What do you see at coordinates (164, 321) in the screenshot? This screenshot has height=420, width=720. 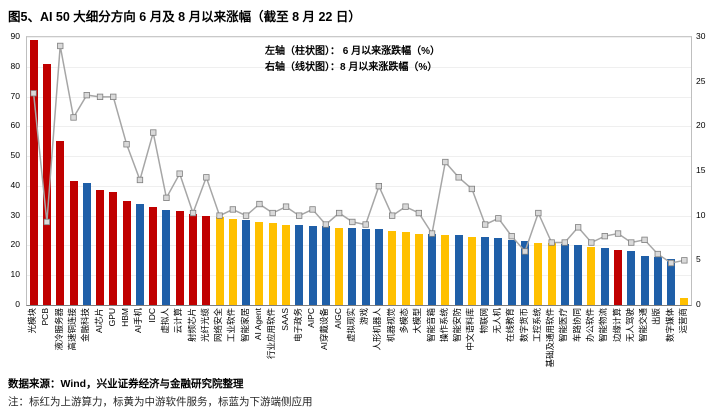 I see `x-label: 虚拟人` at bounding box center [164, 321].